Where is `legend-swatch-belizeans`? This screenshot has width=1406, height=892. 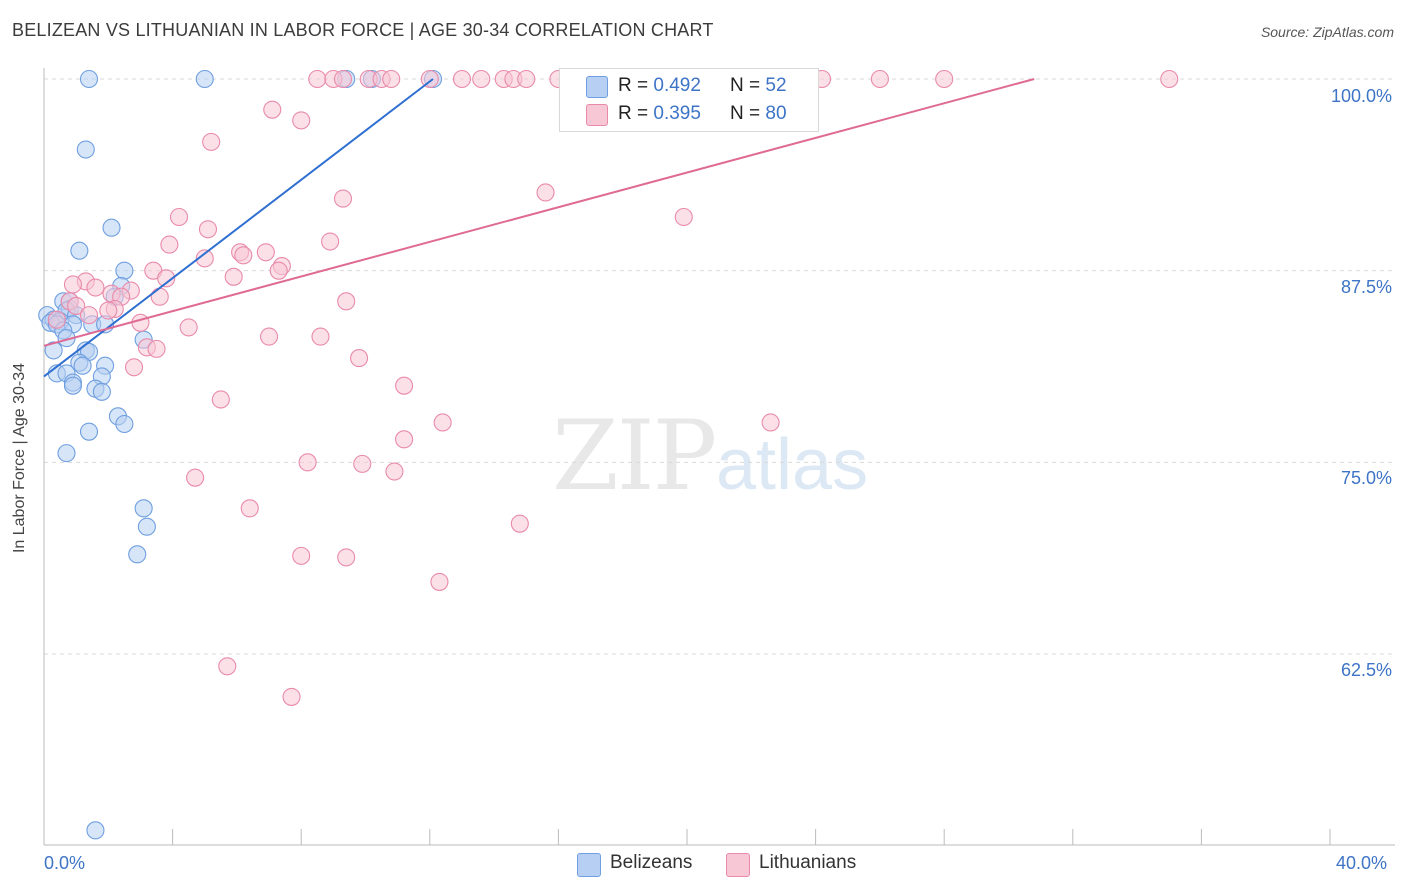
legend-swatch-belizeans is located at coordinates (597, 87).